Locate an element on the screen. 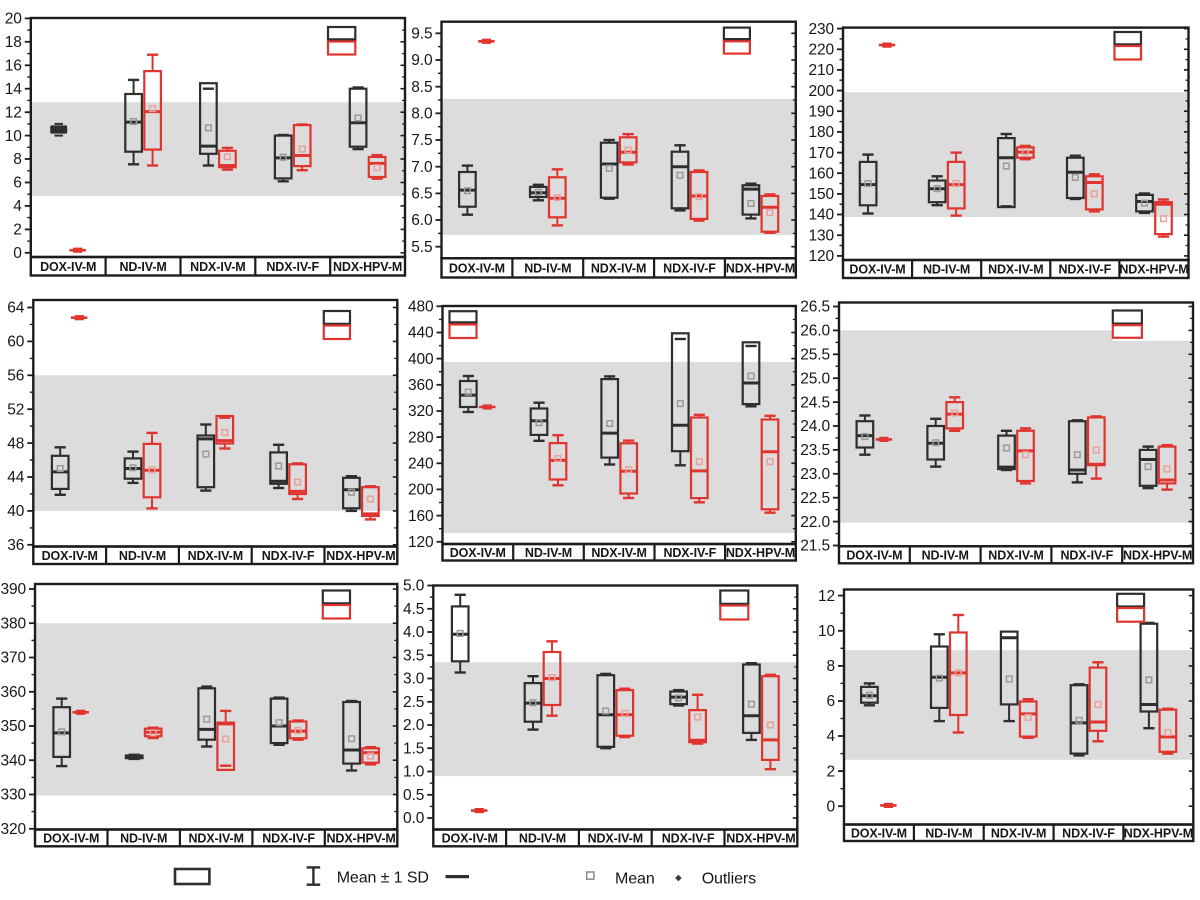 This screenshot has width=1200, height=900. svg-text: 330 is located at coordinates (13, 795).